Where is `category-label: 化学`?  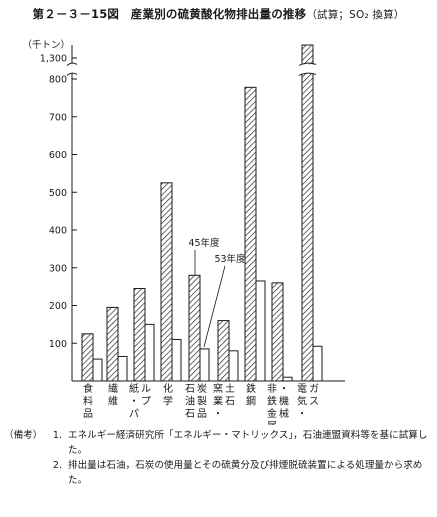
category-label: 化学 is located at coordinates (168, 395).